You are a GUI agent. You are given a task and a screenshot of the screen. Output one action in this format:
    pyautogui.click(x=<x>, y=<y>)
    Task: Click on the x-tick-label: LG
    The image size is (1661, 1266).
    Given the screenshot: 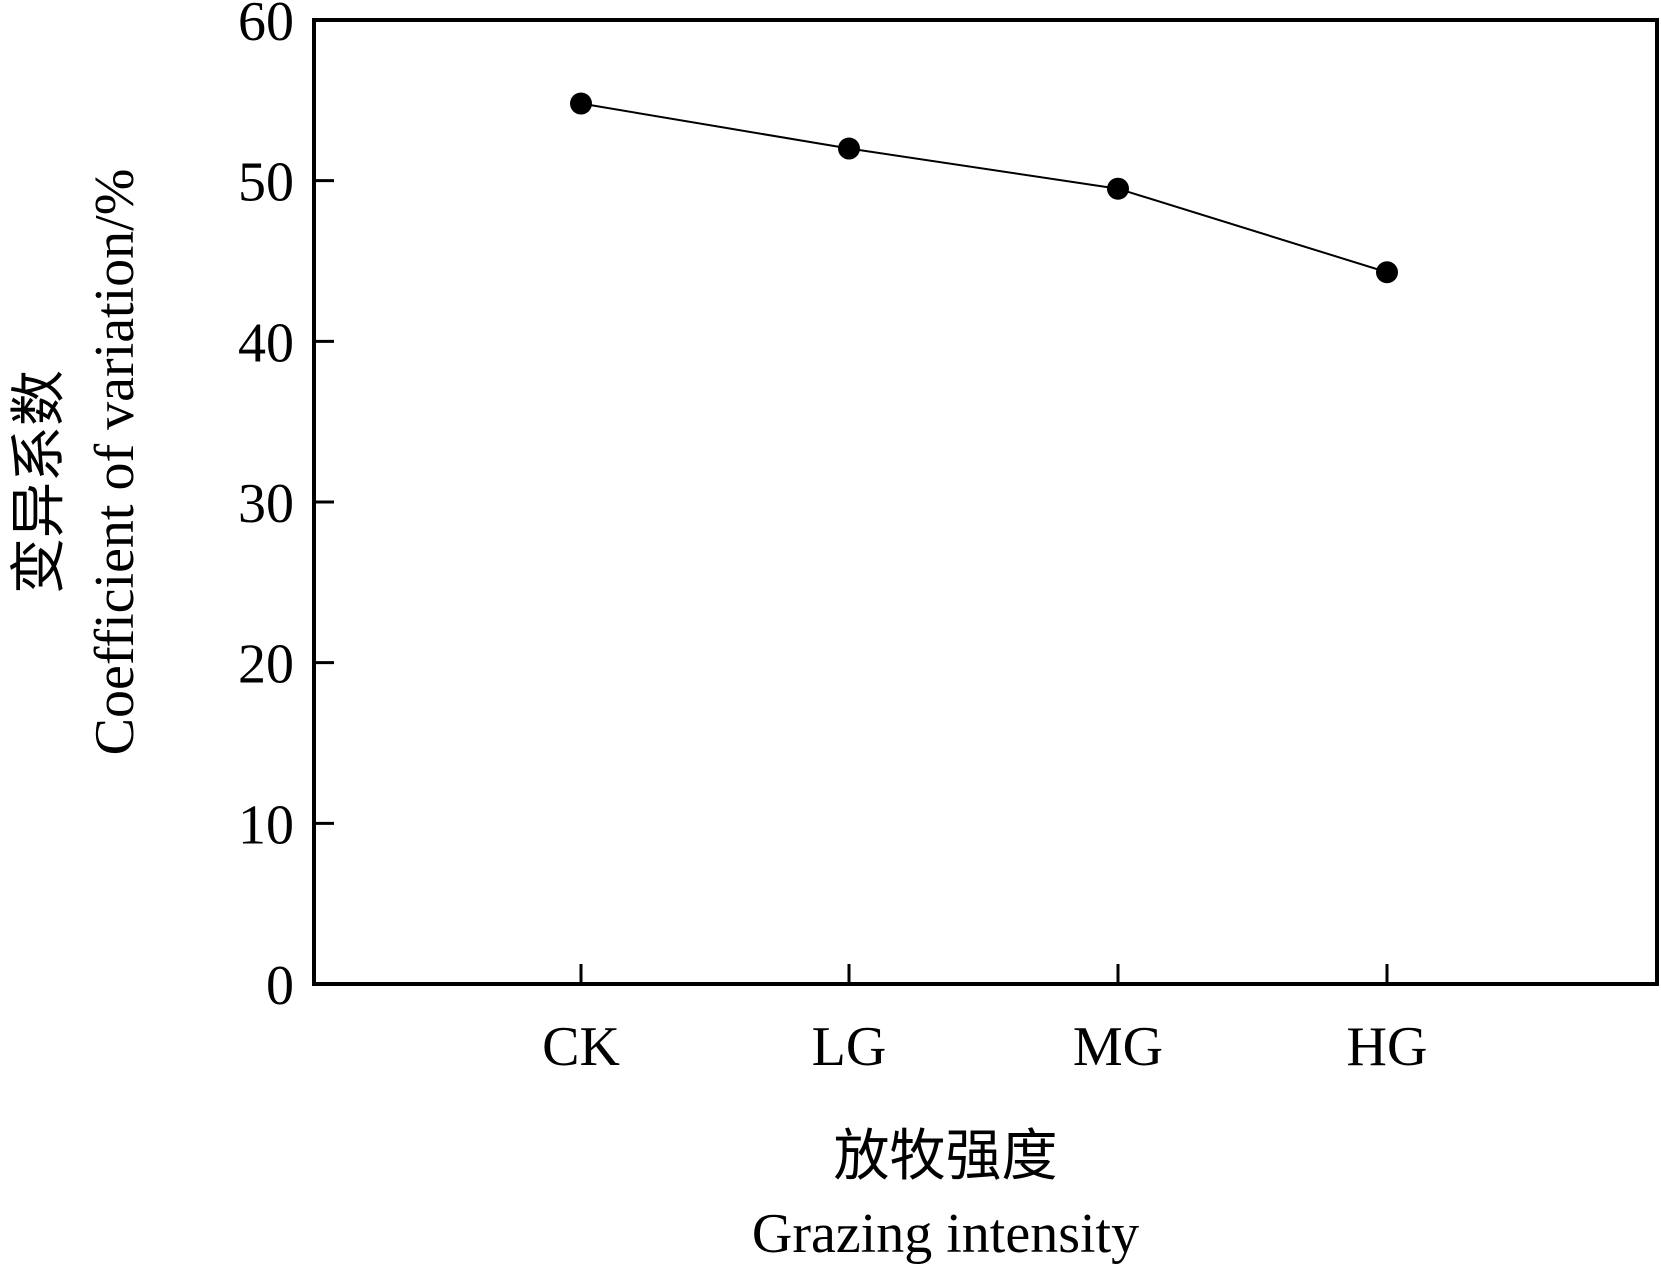 What is the action you would take?
    pyautogui.click(x=849, y=1047)
    